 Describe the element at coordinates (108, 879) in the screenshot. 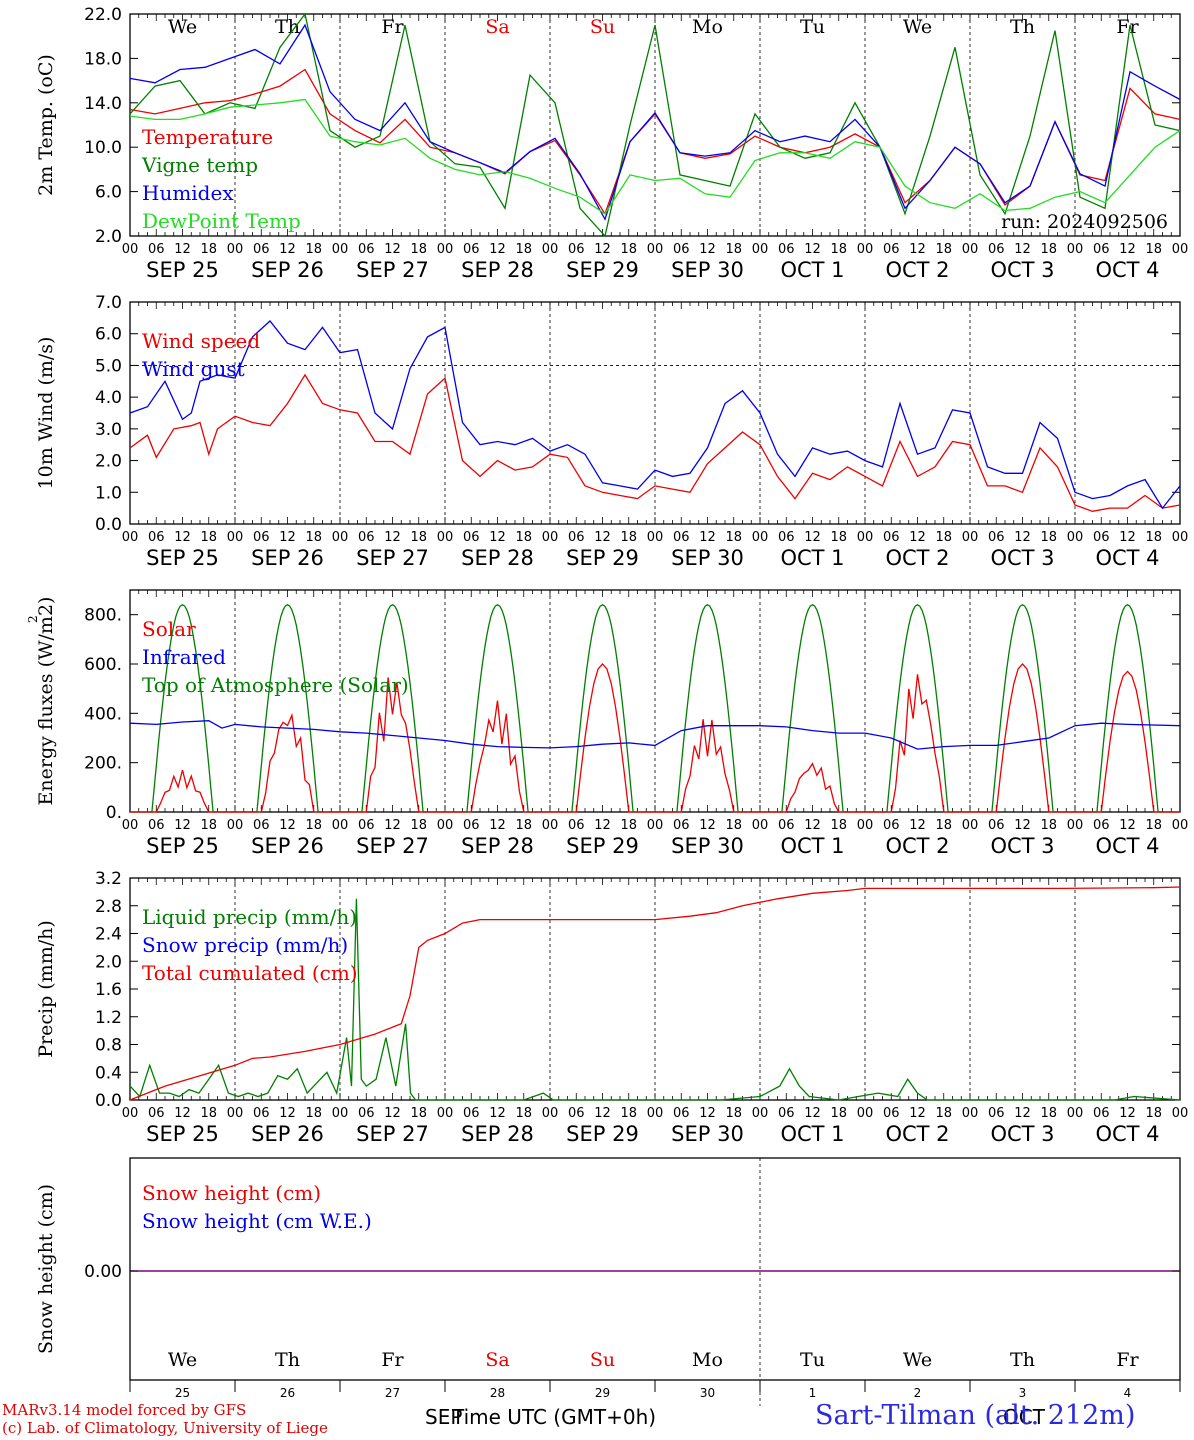

I see `y-tick-label: 3.2` at that location.